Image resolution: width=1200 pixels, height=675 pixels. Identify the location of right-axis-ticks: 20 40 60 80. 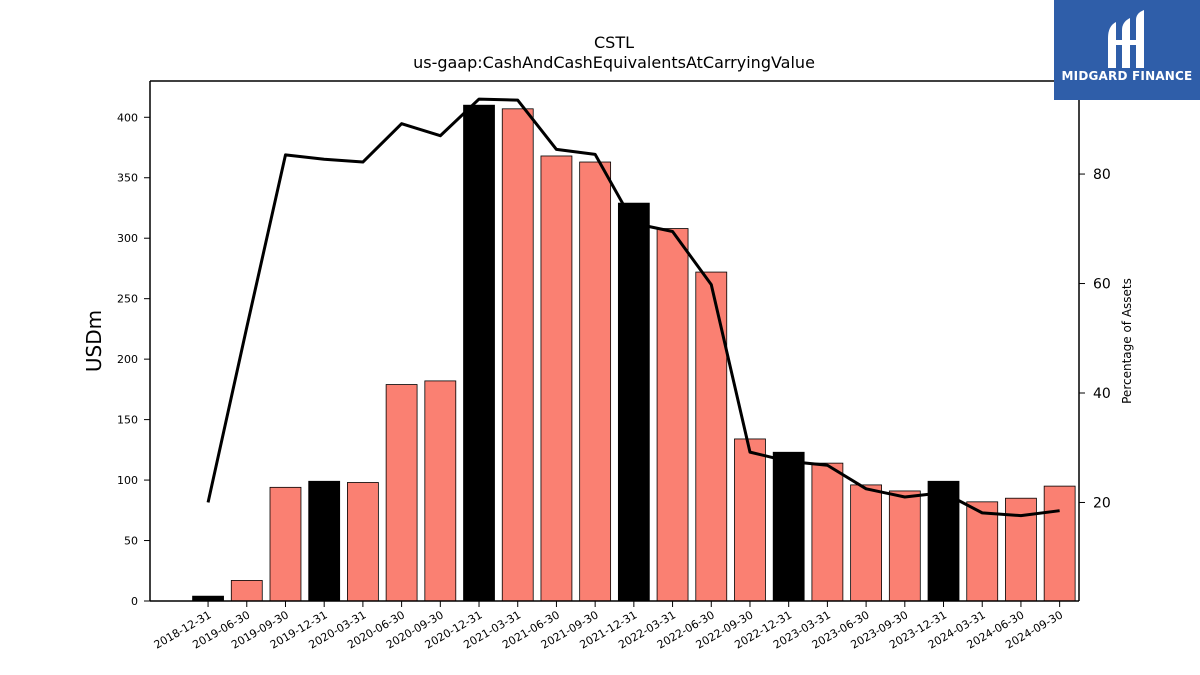
(1095, 339).